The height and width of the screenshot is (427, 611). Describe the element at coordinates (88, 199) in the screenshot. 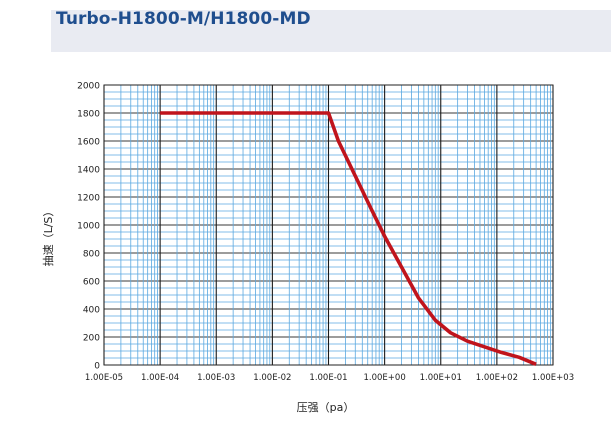

I see `y-tick-label: 1200` at that location.